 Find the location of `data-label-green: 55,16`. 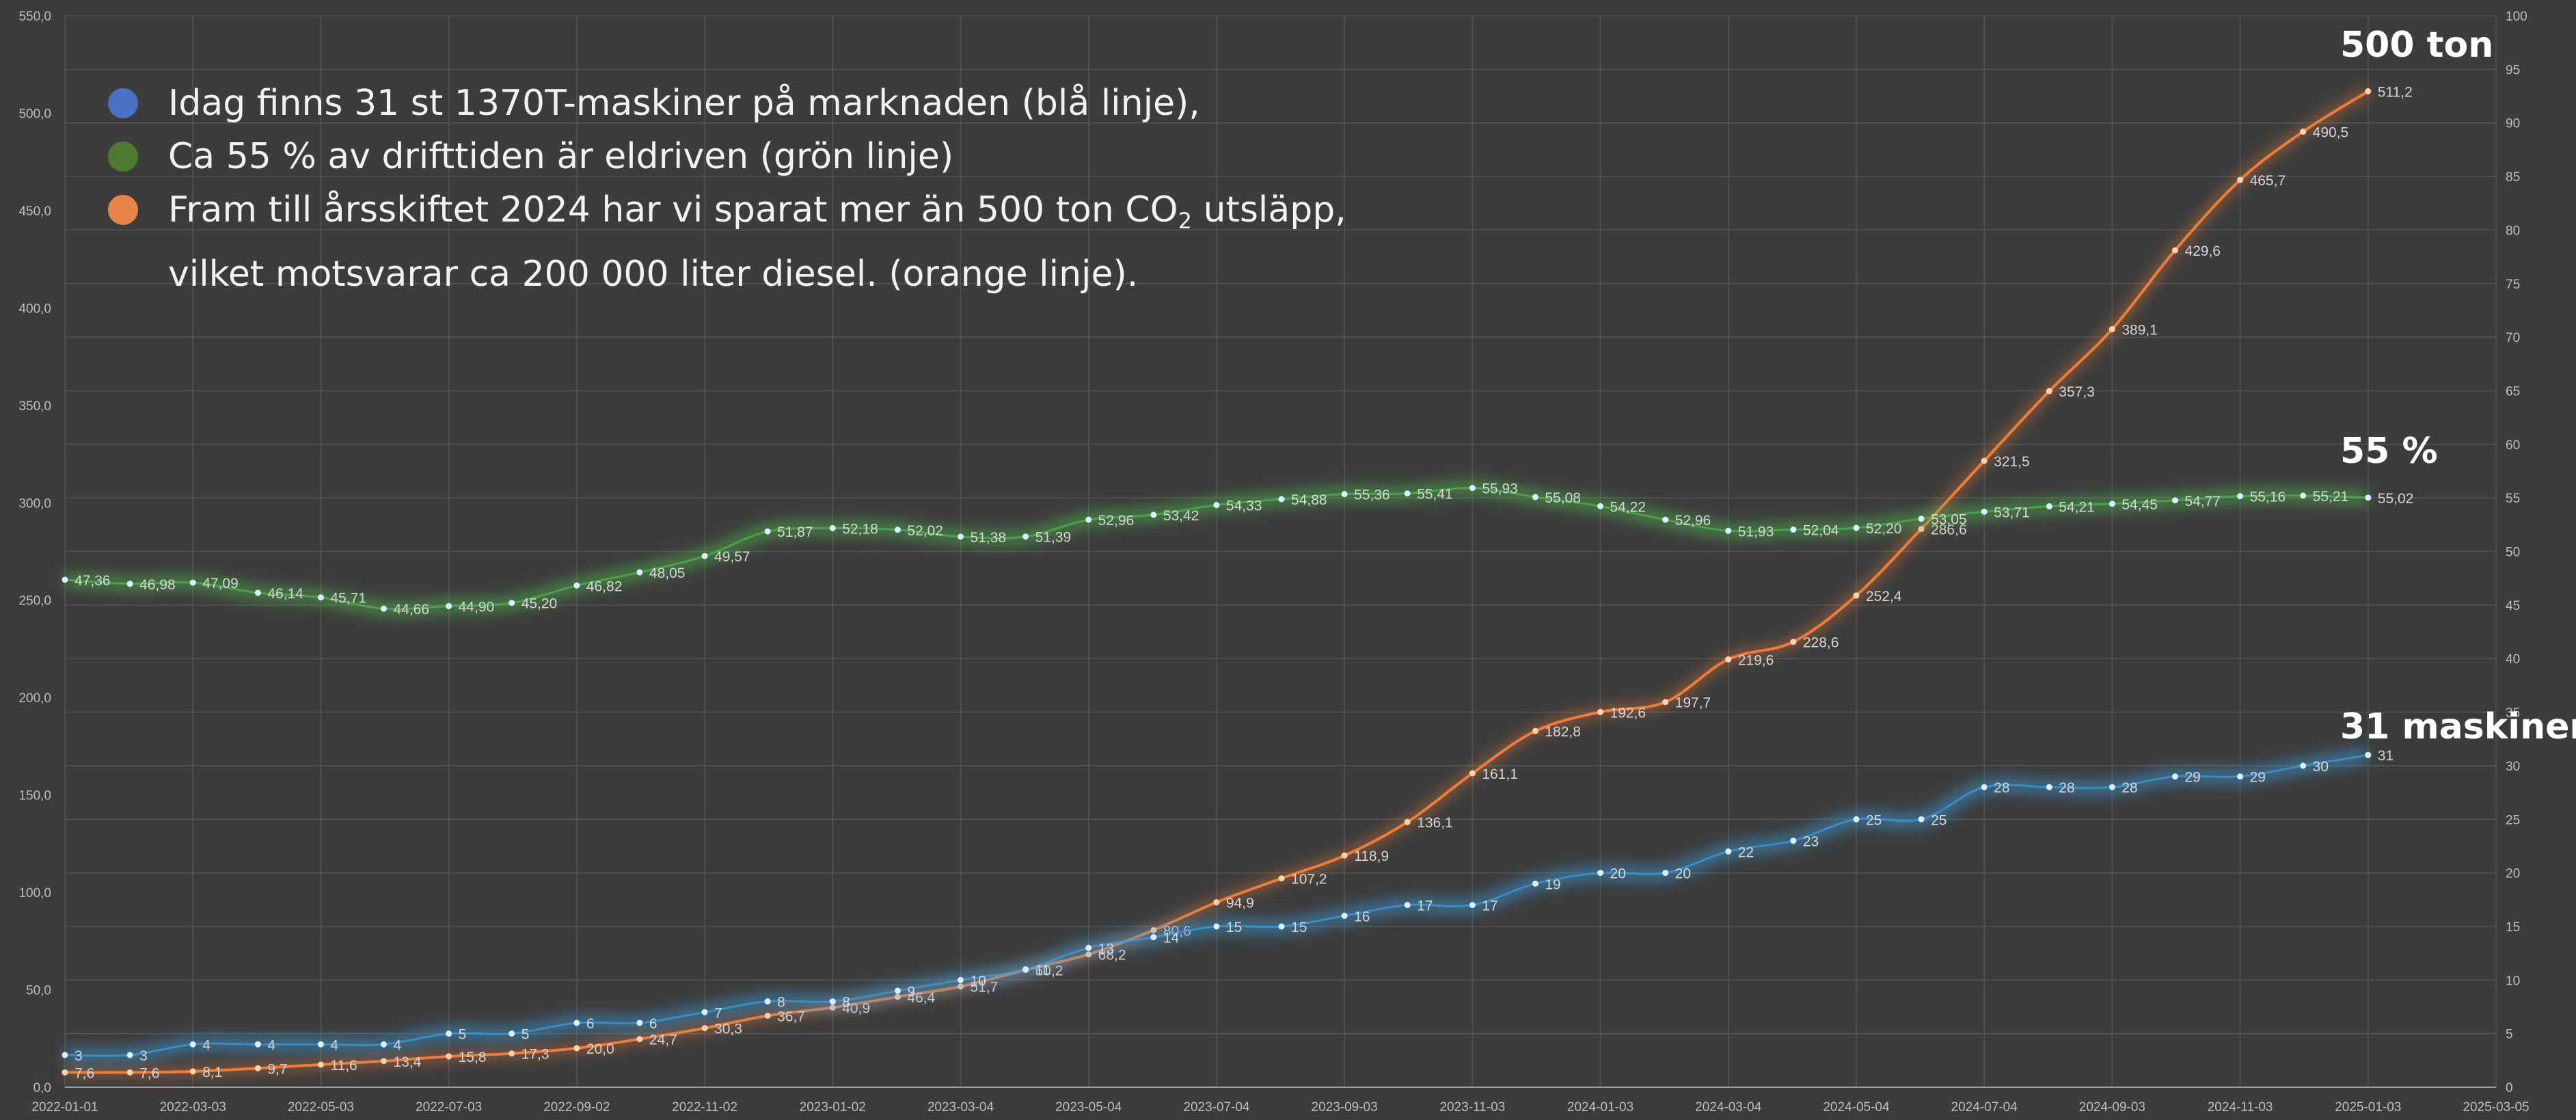

data-label-green: 55,16 is located at coordinates (2268, 497).